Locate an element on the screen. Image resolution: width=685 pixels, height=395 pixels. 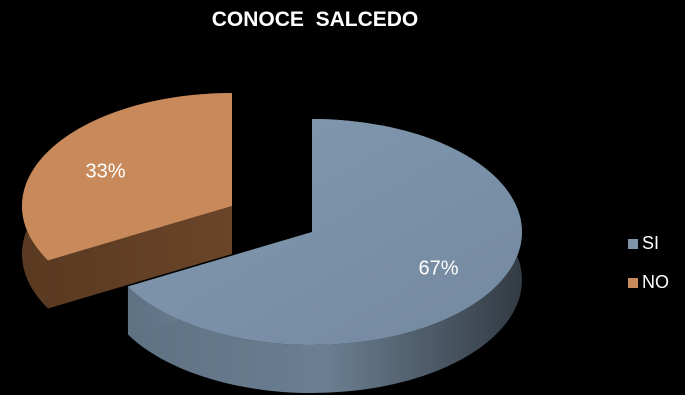
data-label-no: 33% is located at coordinates (105, 171).